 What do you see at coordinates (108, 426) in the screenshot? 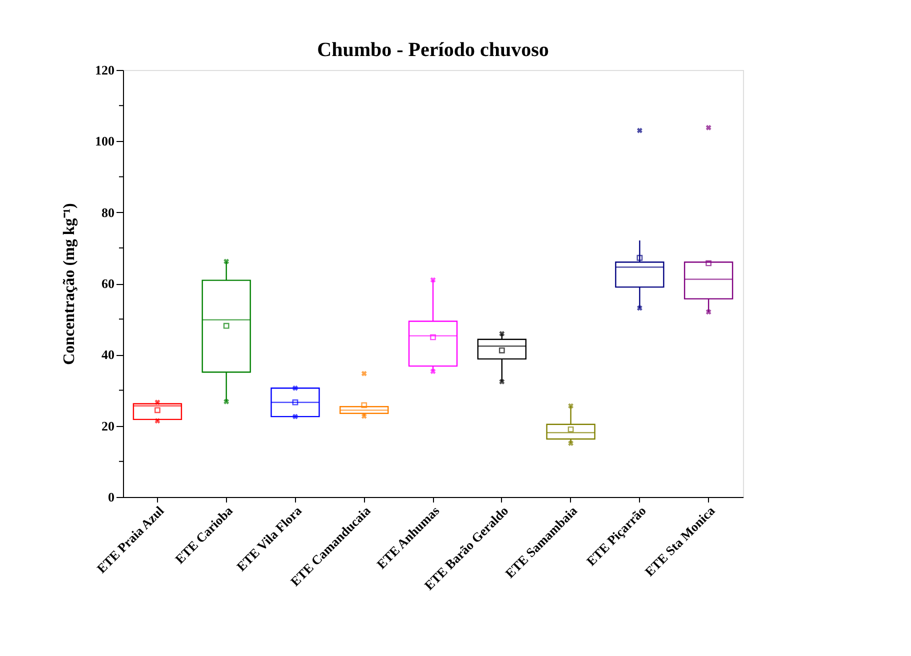
I see `y-tick-label: 20` at bounding box center [108, 426].